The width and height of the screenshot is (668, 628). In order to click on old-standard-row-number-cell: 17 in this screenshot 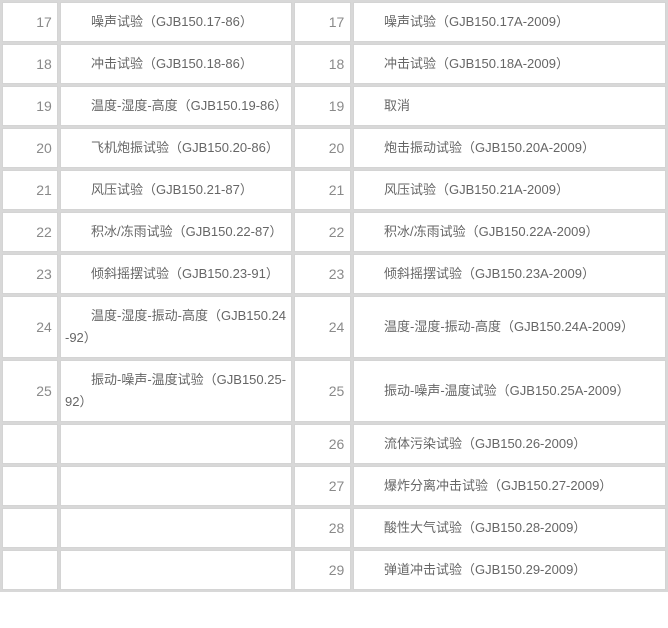, I will do `click(30, 22)`.